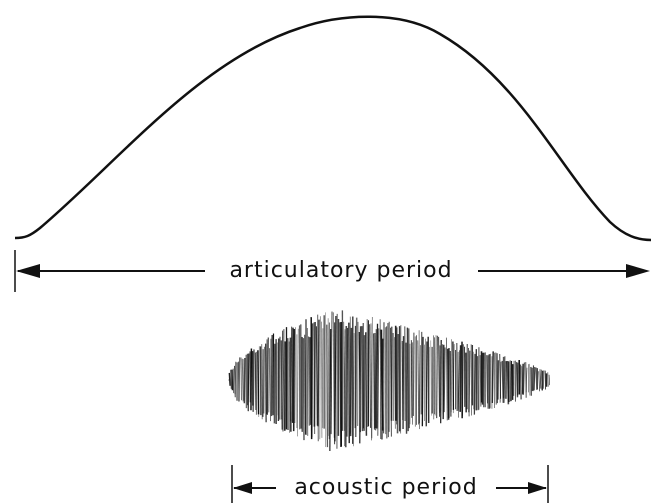 The height and width of the screenshot is (504, 651). I want to click on acoustic-waveform, so click(389, 380).